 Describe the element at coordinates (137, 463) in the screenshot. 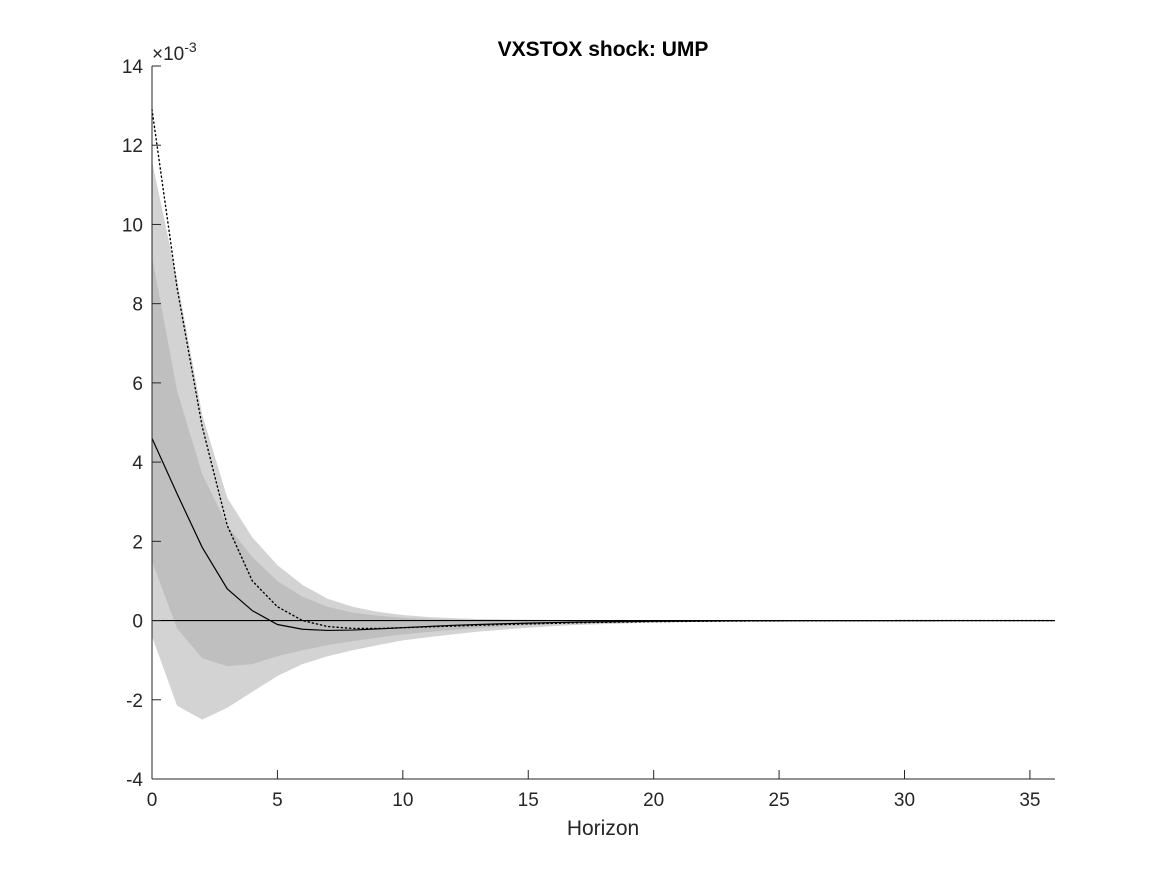

I see `y-tick-label: 4` at that location.